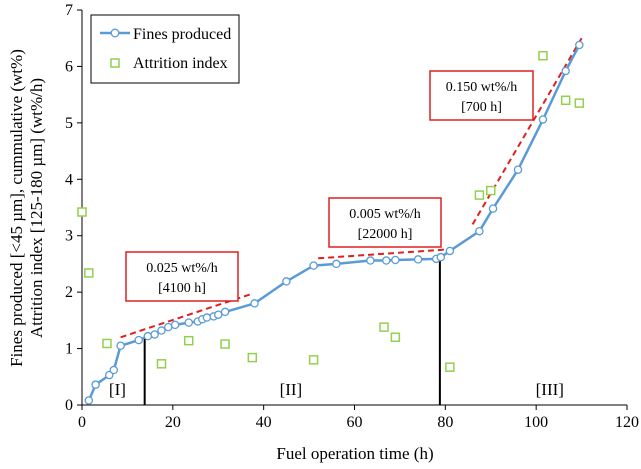  Describe the element at coordinates (115, 33) in the screenshot. I see `legend-marker-fines` at that location.